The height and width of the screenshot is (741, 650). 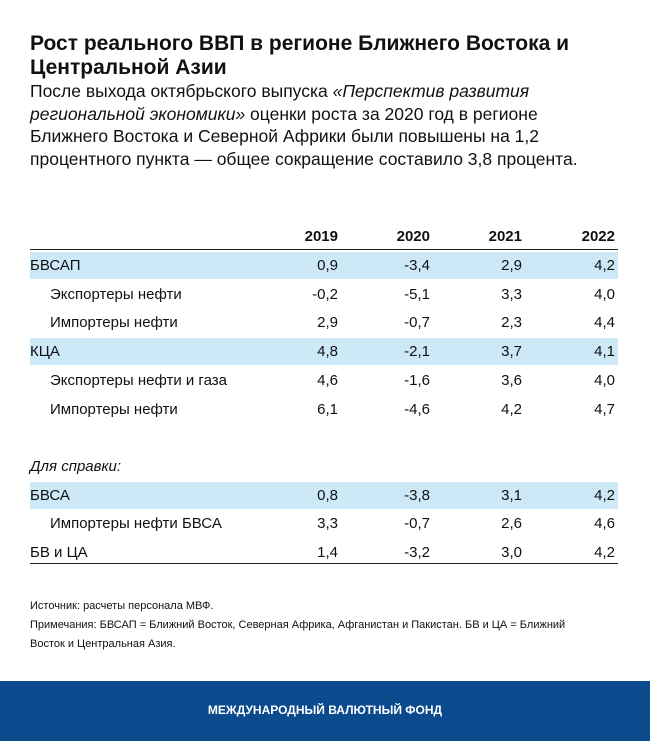 I want to click on value-cell: 1,4, so click(x=327, y=552).